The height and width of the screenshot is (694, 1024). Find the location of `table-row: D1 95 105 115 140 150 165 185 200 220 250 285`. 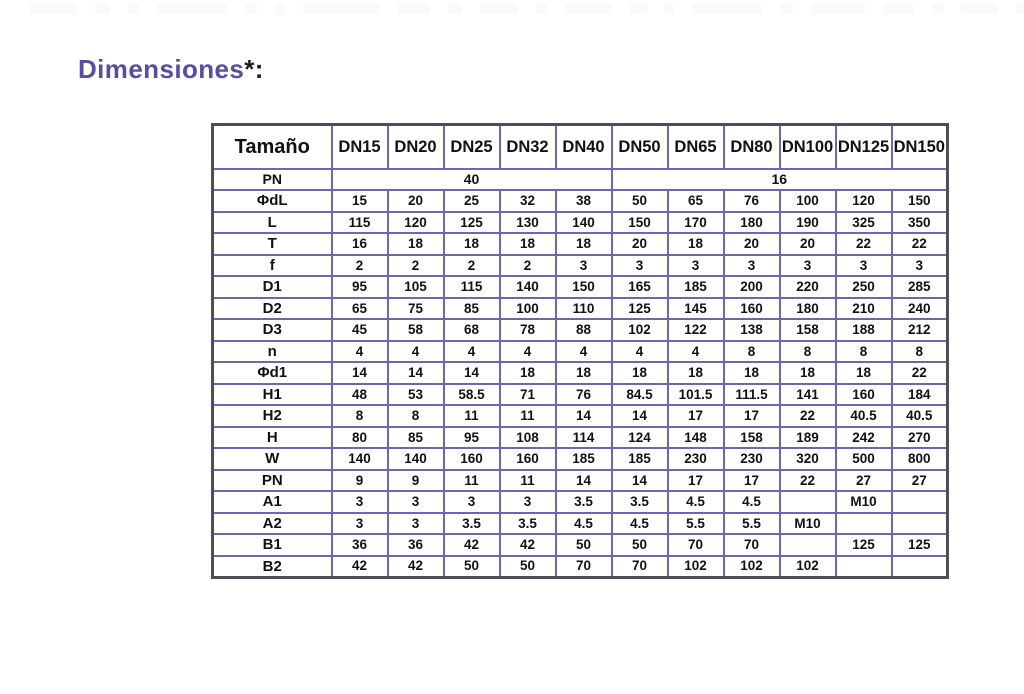

table-row: D1 95 105 115 140 150 165 185 200 220 250 285 is located at coordinates (580, 287).